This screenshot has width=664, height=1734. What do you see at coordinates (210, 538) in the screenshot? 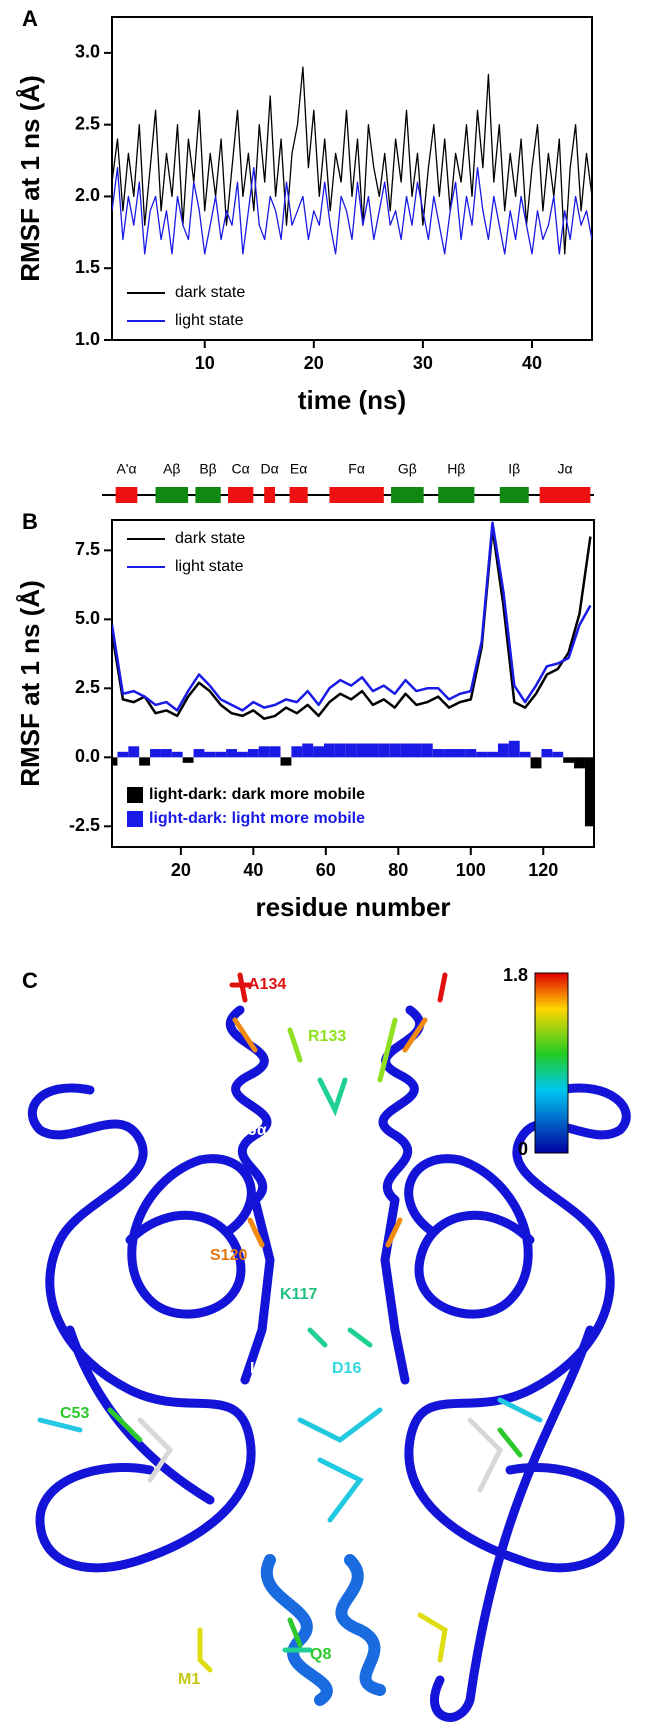
I see `legend-label: dark state` at bounding box center [210, 538].